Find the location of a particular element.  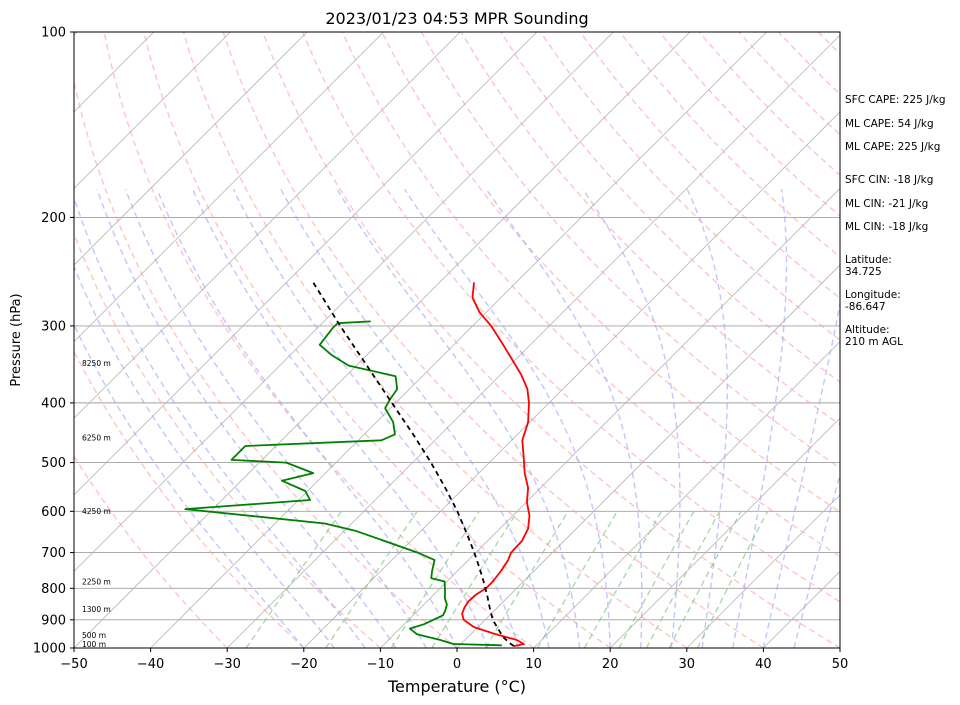

sounding-parameter-line: SFC CAPE: 225 J/kg is located at coordinates (895, 100).